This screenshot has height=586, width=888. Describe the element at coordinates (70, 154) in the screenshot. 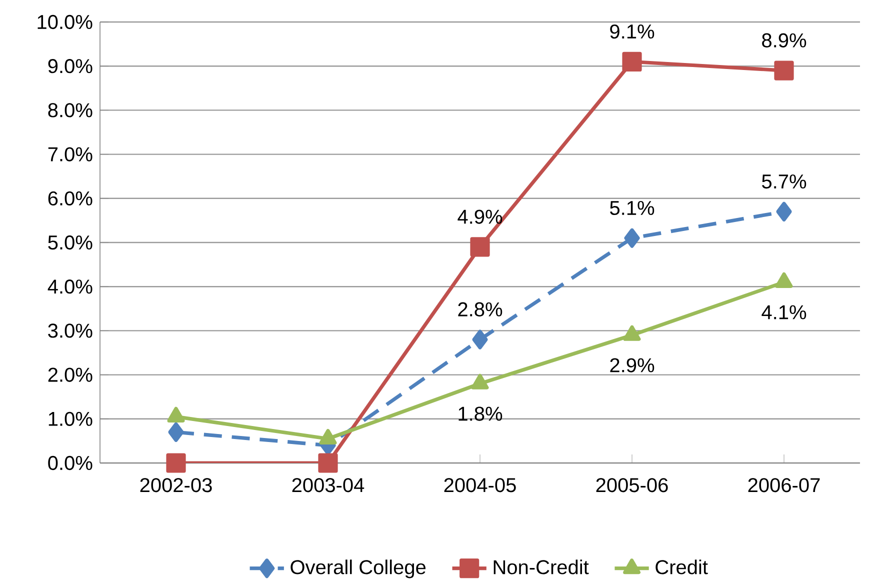

I see `y-tick-label: 7.0%` at that location.